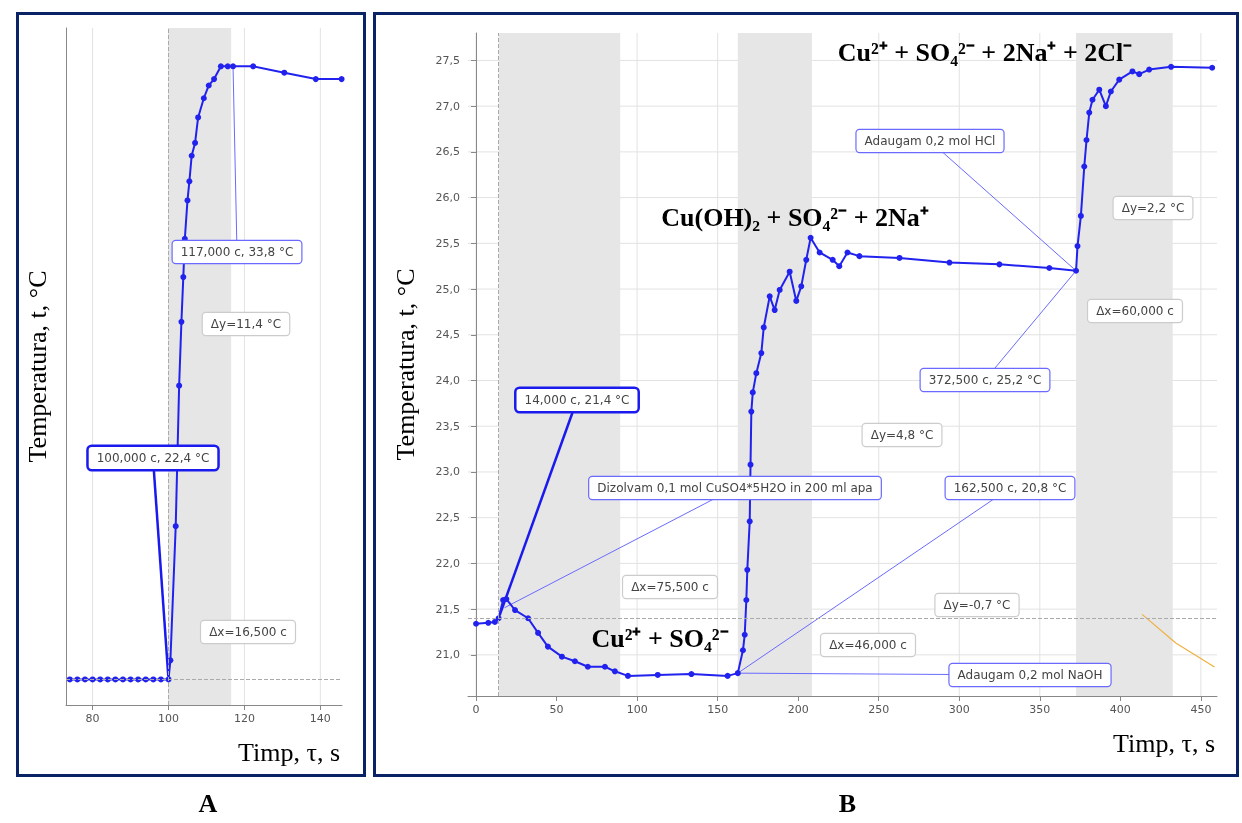  What do you see at coordinates (447, 472) in the screenshot?
I see `y-tick-label: 23,0` at bounding box center [447, 472].